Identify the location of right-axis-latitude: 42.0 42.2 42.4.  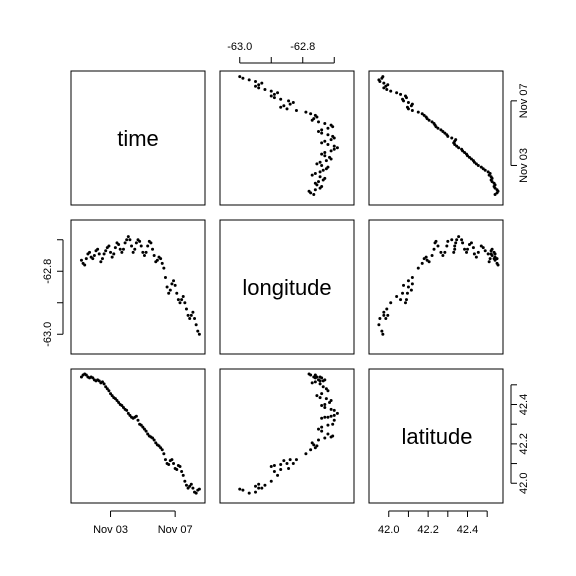
(520, 439).